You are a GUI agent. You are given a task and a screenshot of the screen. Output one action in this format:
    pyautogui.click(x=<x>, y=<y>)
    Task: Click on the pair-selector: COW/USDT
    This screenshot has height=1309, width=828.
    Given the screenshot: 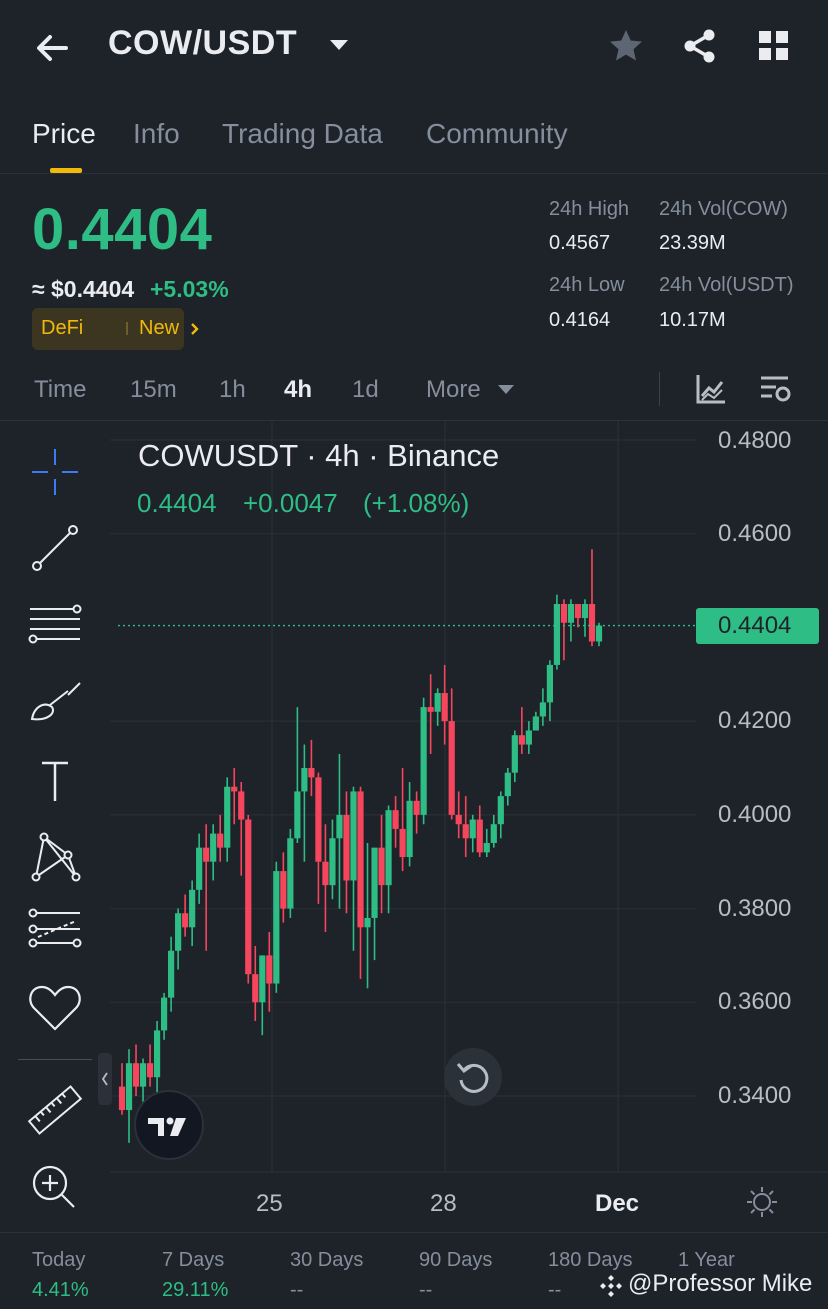 What is the action you would take?
    pyautogui.click(x=203, y=43)
    